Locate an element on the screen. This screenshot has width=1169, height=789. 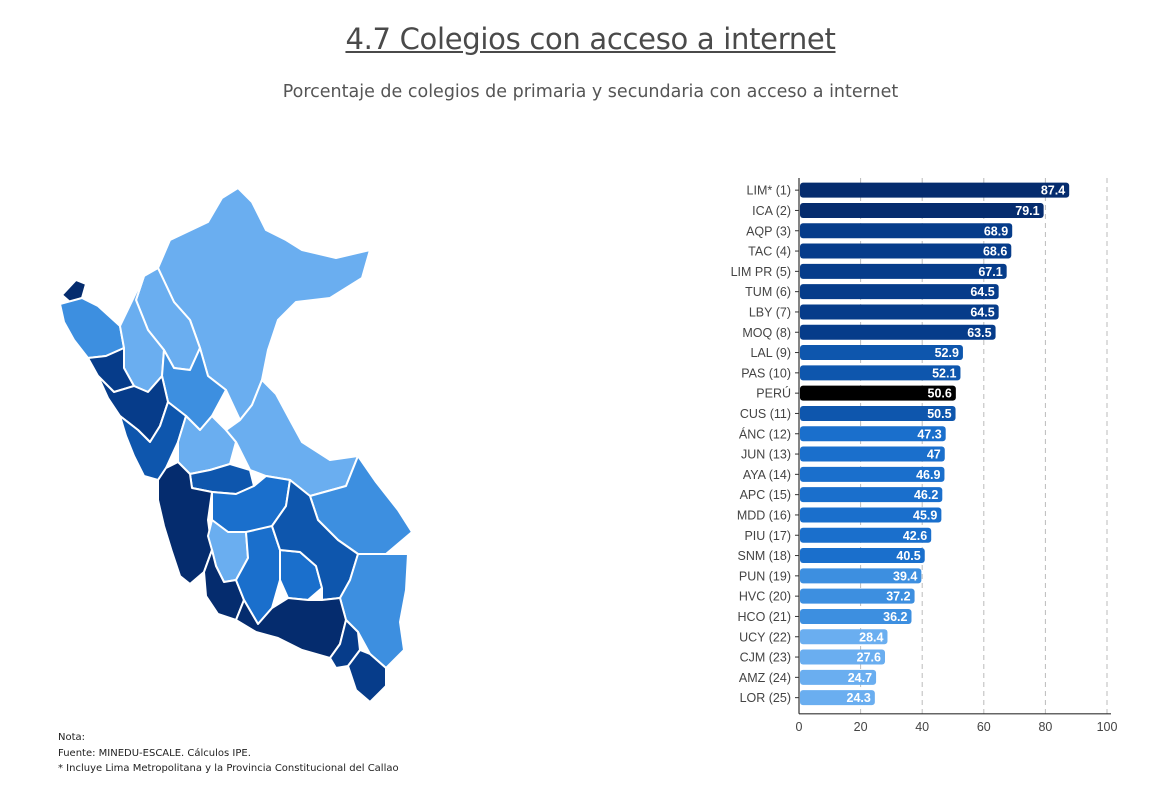
value-label: 27.6 is located at coordinates (869, 658).